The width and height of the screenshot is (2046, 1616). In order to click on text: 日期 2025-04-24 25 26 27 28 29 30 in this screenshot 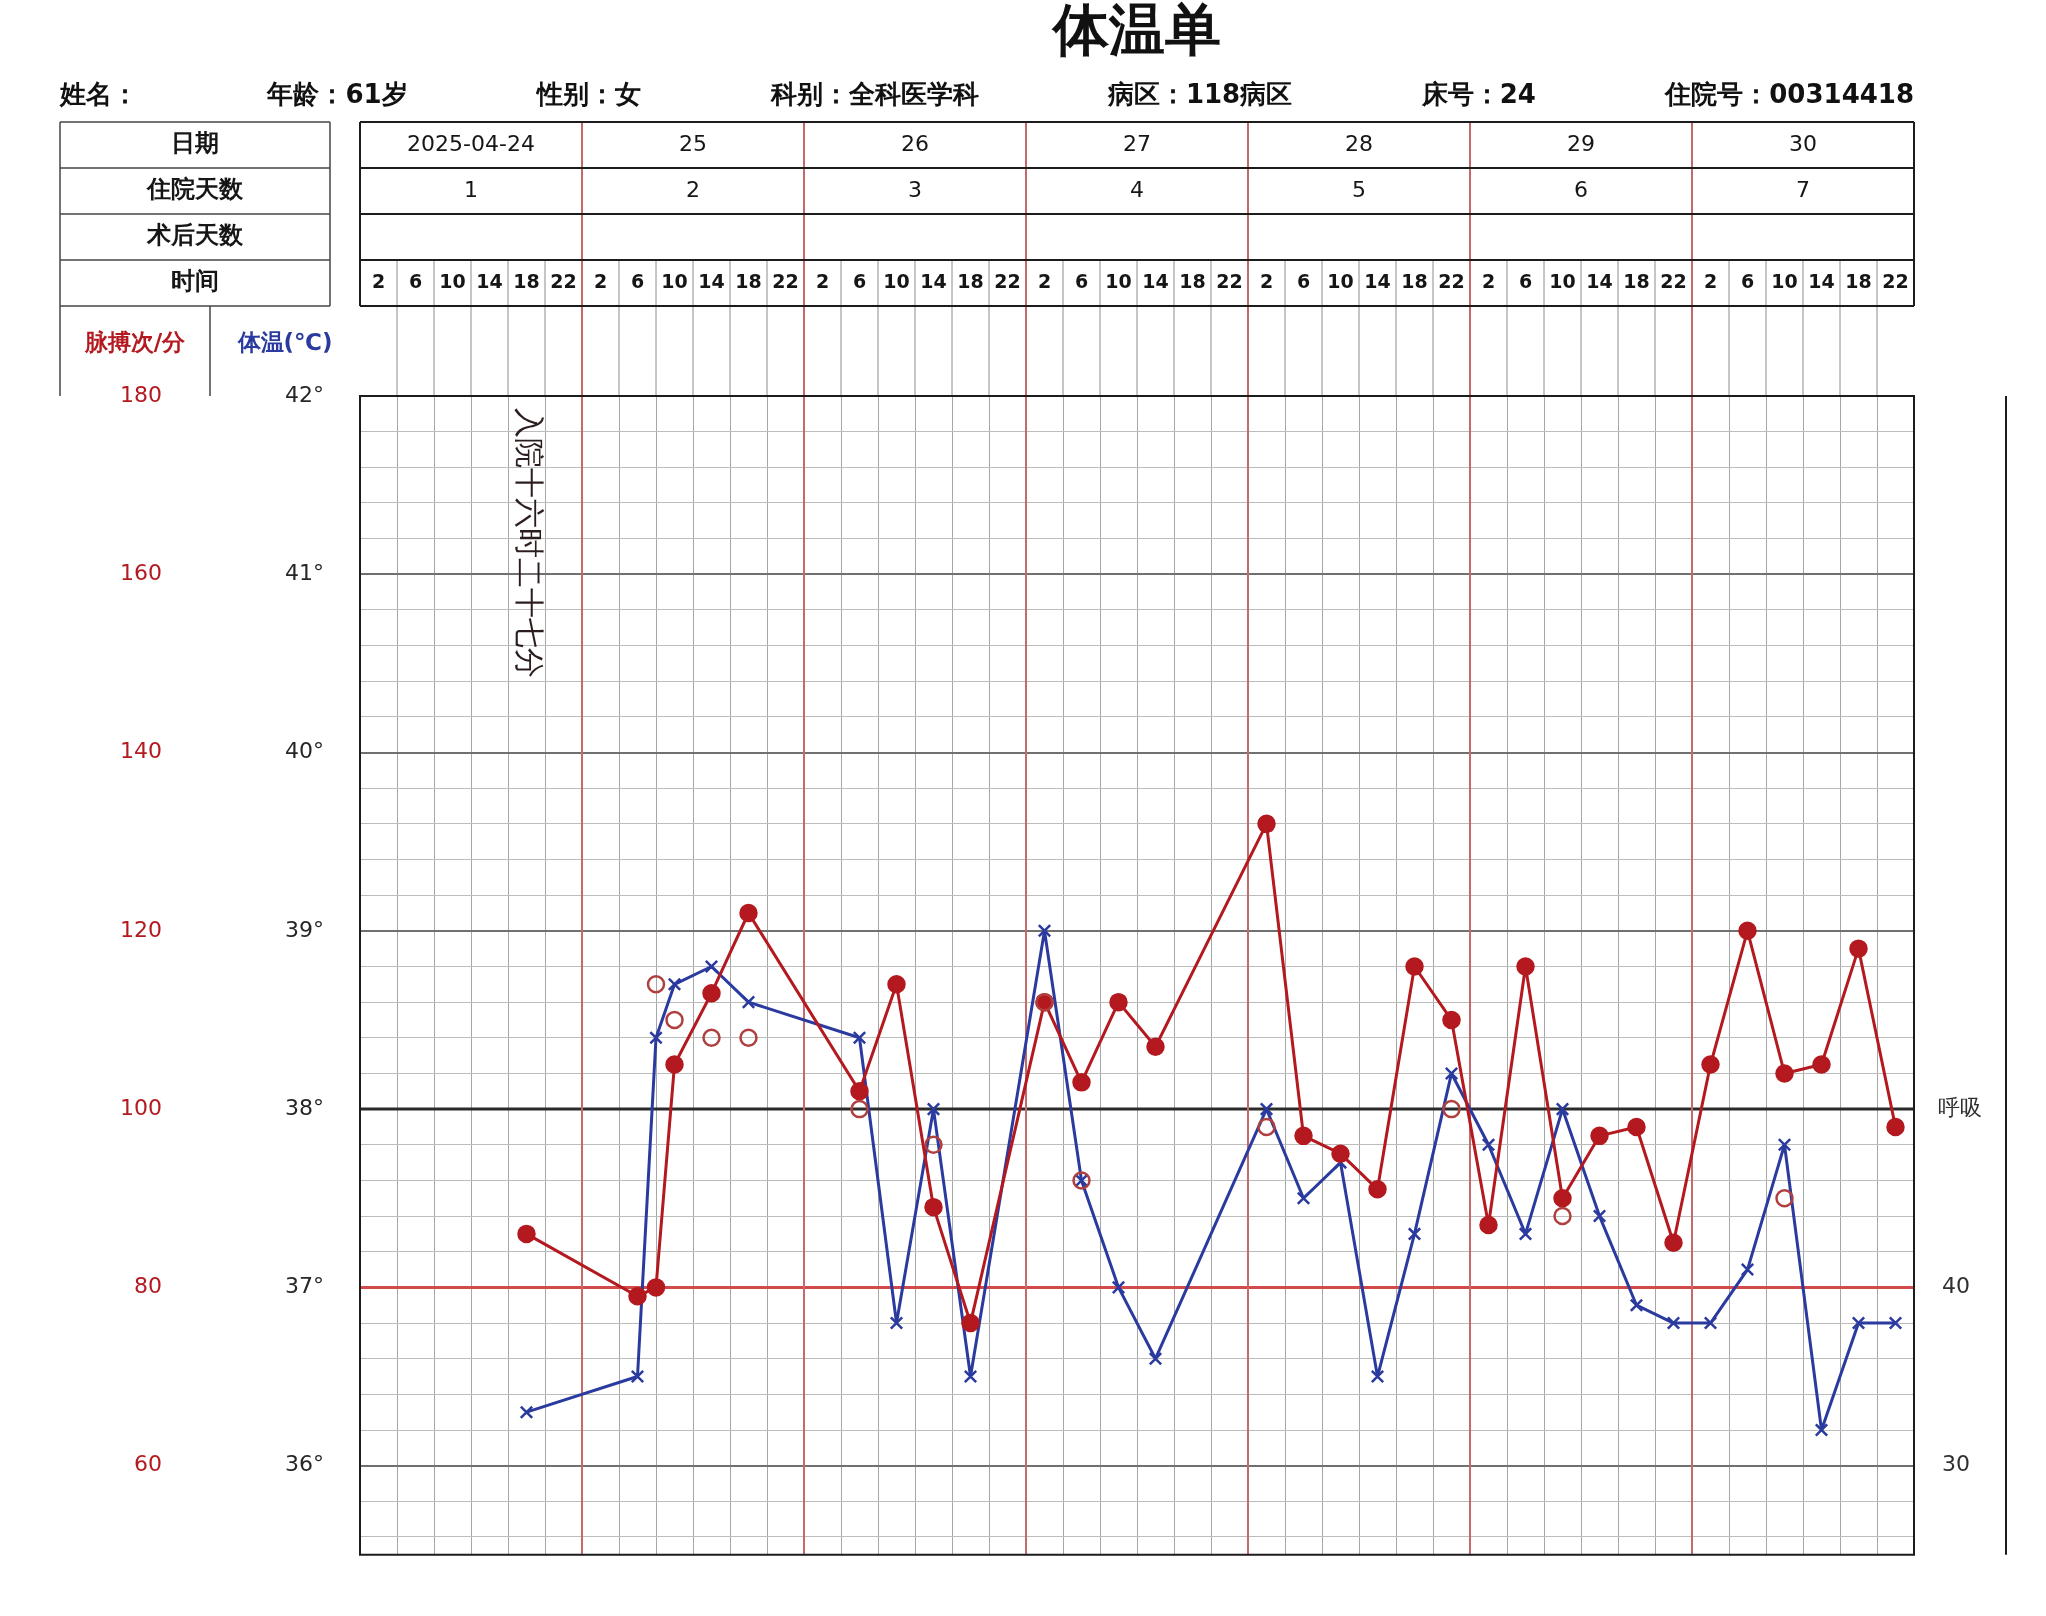, I will do `click(994, 143)`.